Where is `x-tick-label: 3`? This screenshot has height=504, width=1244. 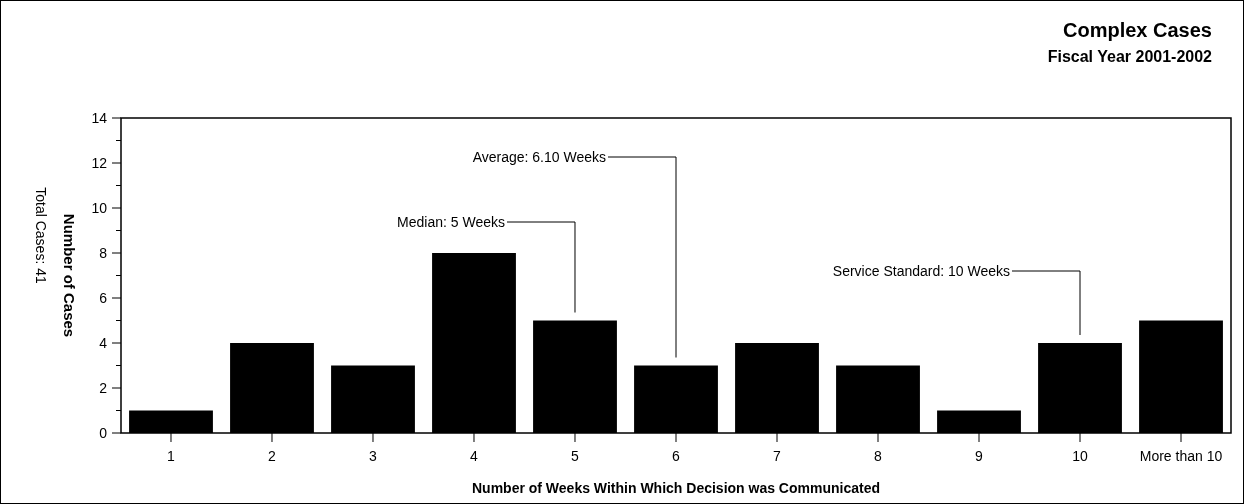 x-tick-label: 3 is located at coordinates (373, 456).